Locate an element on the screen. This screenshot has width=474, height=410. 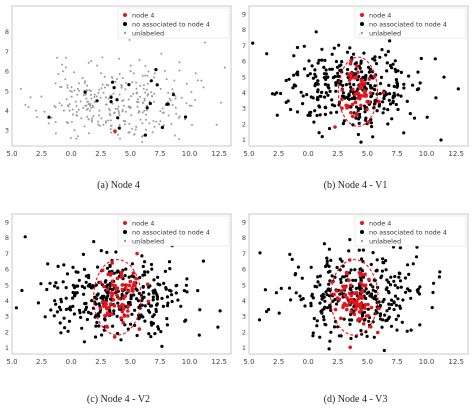
legend-non-associated-marker is located at coordinates (362, 24).